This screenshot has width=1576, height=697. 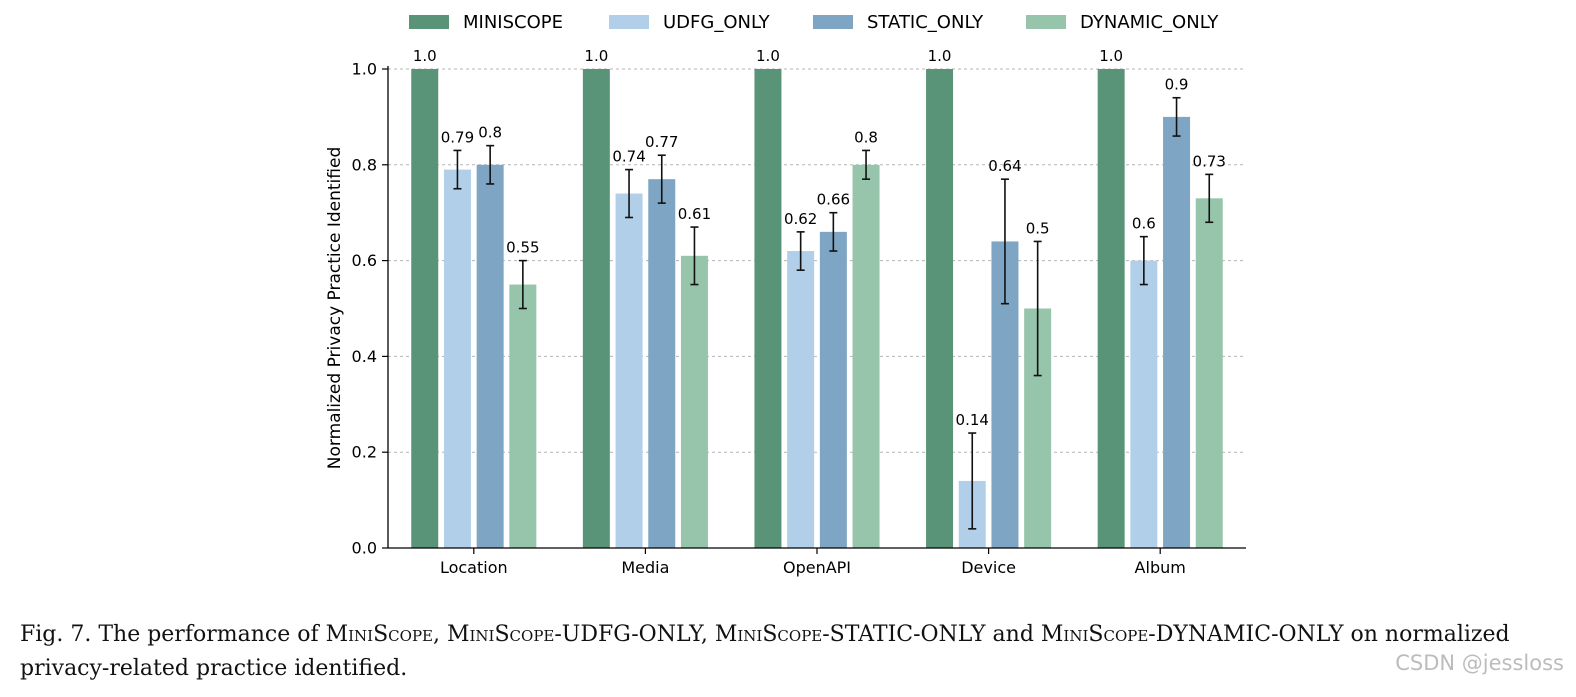 I want to click on y-tick-label-1: 0.2, so click(x=364, y=452).